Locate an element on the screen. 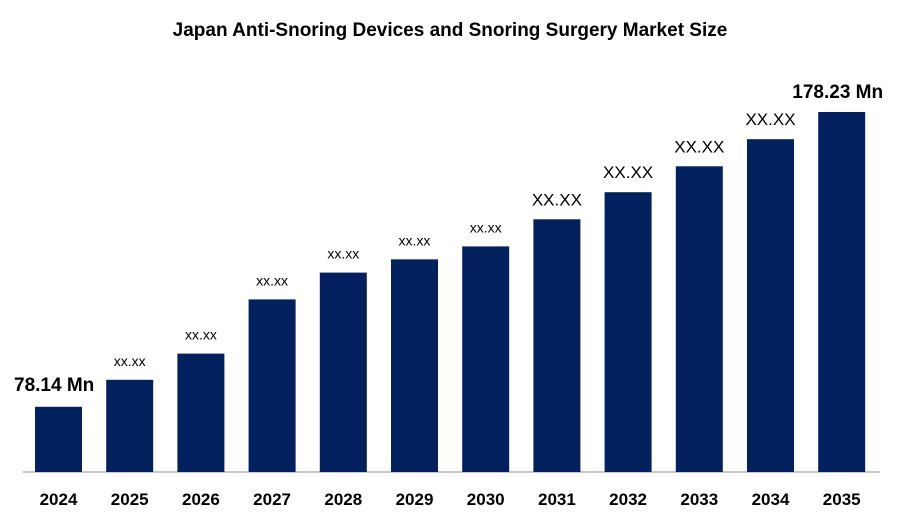 This screenshot has height=525, width=900. x-tick-label: 2030 is located at coordinates (486, 499).